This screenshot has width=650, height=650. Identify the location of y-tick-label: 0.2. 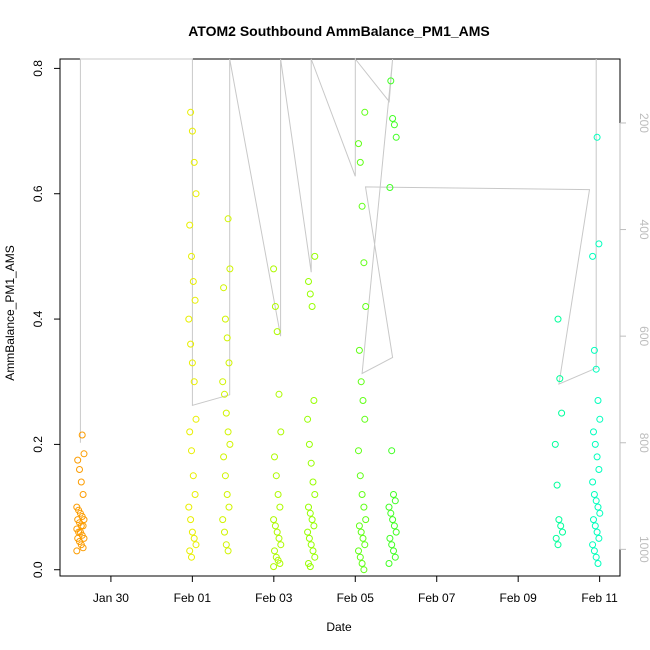
(38, 444).